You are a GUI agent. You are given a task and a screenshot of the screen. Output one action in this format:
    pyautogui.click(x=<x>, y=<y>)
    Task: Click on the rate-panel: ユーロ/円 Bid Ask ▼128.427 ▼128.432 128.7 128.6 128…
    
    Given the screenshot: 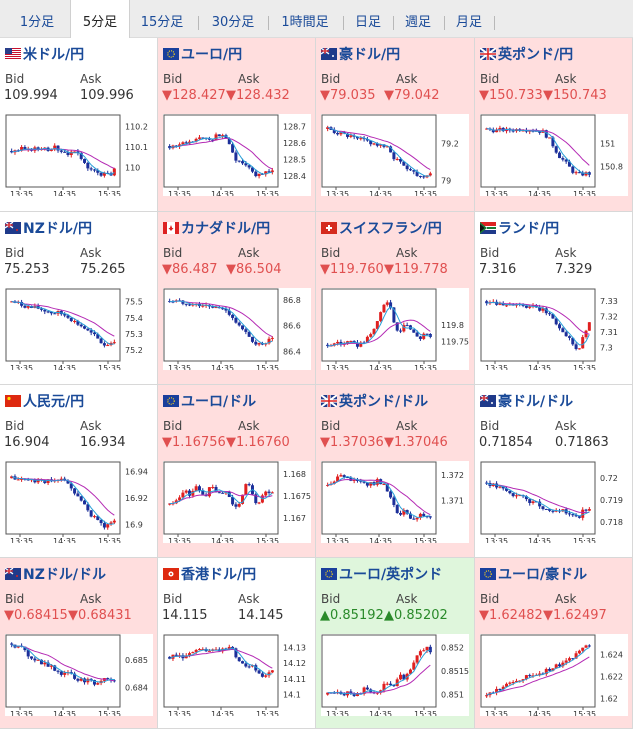 What is the action you would take?
    pyautogui.click(x=237, y=125)
    